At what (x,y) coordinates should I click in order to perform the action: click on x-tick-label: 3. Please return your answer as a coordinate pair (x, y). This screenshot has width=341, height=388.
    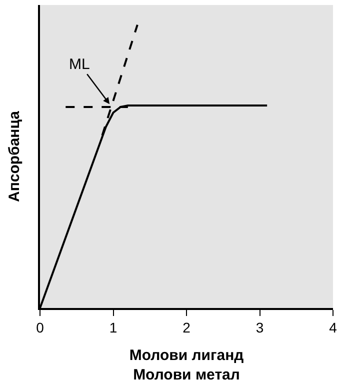
    Looking at the image, I should click on (260, 328).